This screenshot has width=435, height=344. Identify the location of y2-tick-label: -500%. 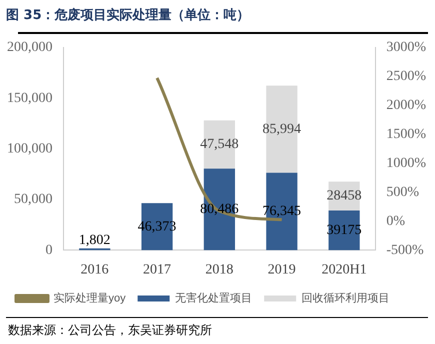
(405, 250).